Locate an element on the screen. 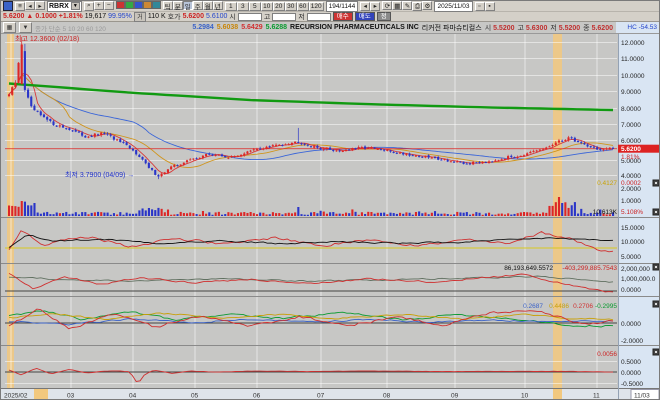  next-bar-icon: ▸ is located at coordinates (375, 6).